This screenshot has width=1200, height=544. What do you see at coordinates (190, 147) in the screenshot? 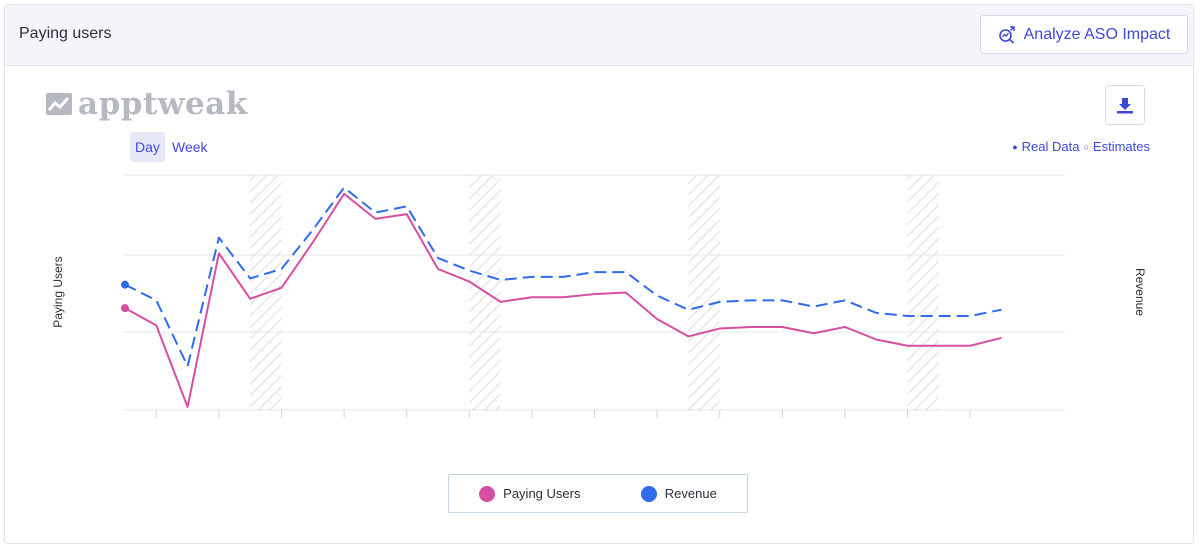
I see `tab-week: Week` at bounding box center [190, 147].